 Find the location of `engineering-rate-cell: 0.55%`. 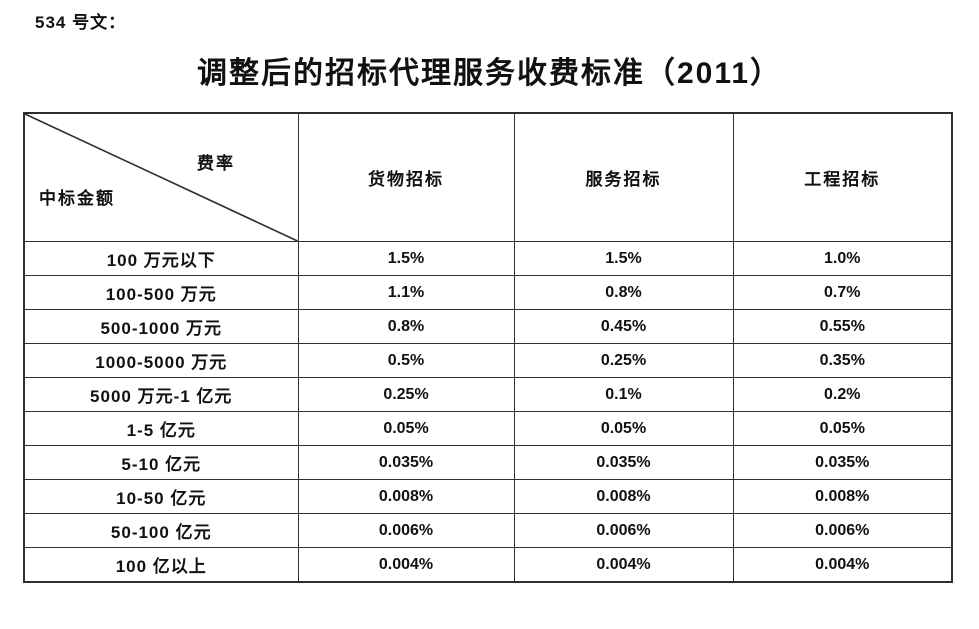

engineering-rate-cell: 0.55% is located at coordinates (842, 326).